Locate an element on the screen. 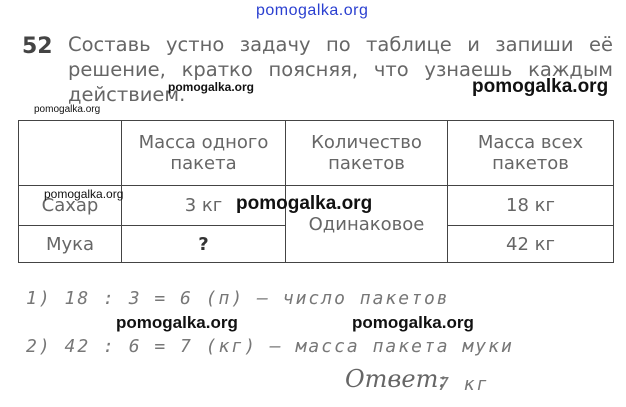 This screenshot has width=626, height=407. header-unit-mass: Масса одного пакета is located at coordinates (203, 153).